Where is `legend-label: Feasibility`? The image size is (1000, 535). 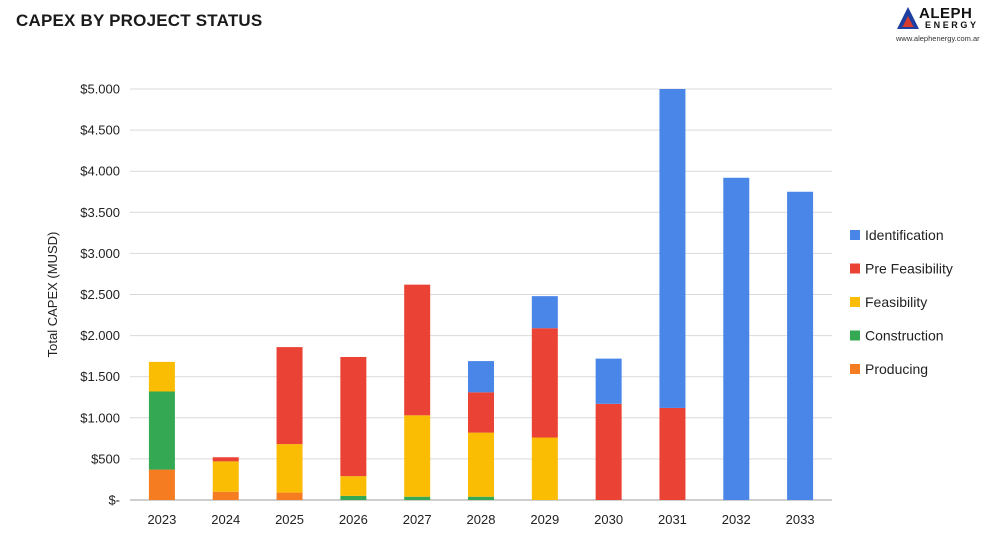
legend-label: Feasibility is located at coordinates (896, 302).